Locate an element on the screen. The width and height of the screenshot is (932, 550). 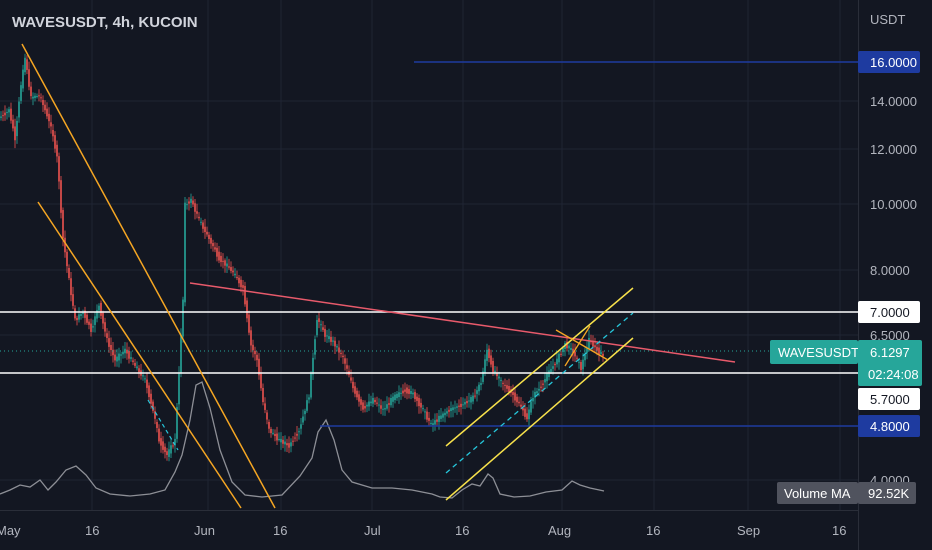
volume-ma-value-tag: 92.52K is located at coordinates (887, 493).